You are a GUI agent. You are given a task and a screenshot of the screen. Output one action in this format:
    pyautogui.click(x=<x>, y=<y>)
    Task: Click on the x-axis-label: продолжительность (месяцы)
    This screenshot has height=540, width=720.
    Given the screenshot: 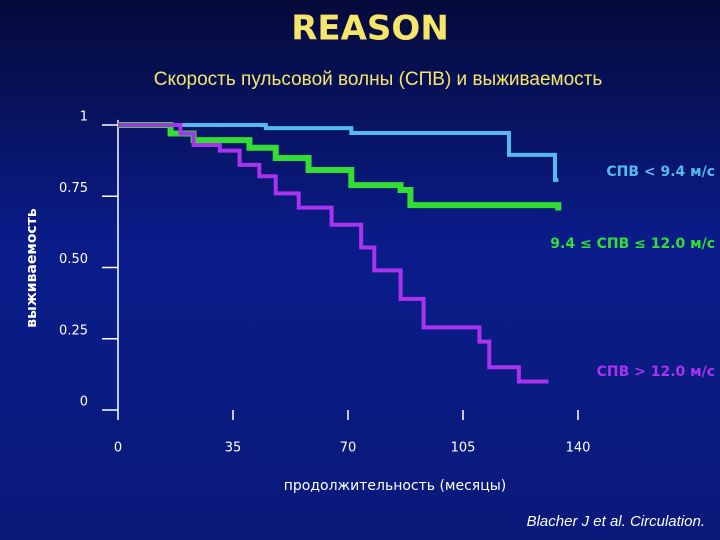 What is the action you would take?
    pyautogui.click(x=395, y=486)
    